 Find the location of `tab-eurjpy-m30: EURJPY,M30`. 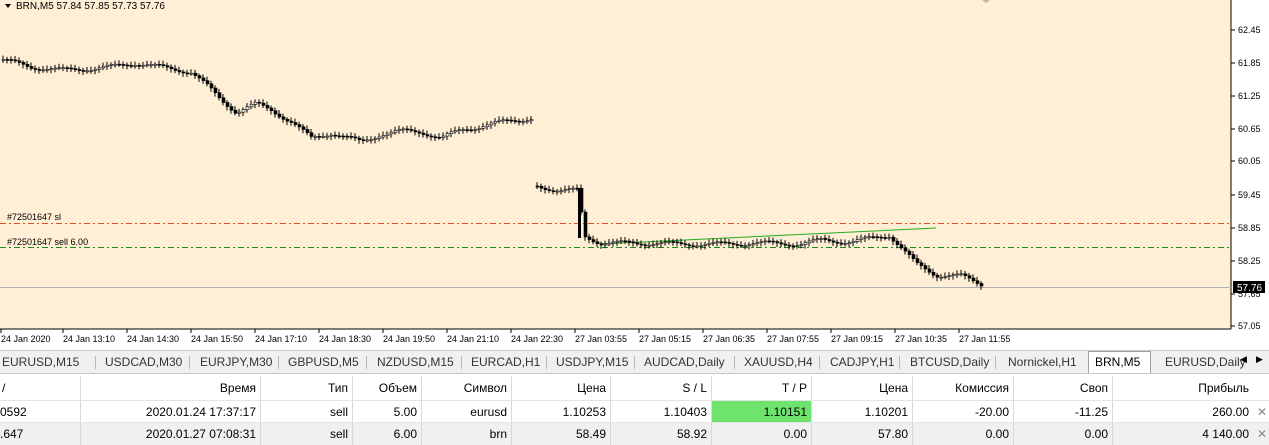

tab-eurjpy-m30: EURJPY,M30 is located at coordinates (236, 362).